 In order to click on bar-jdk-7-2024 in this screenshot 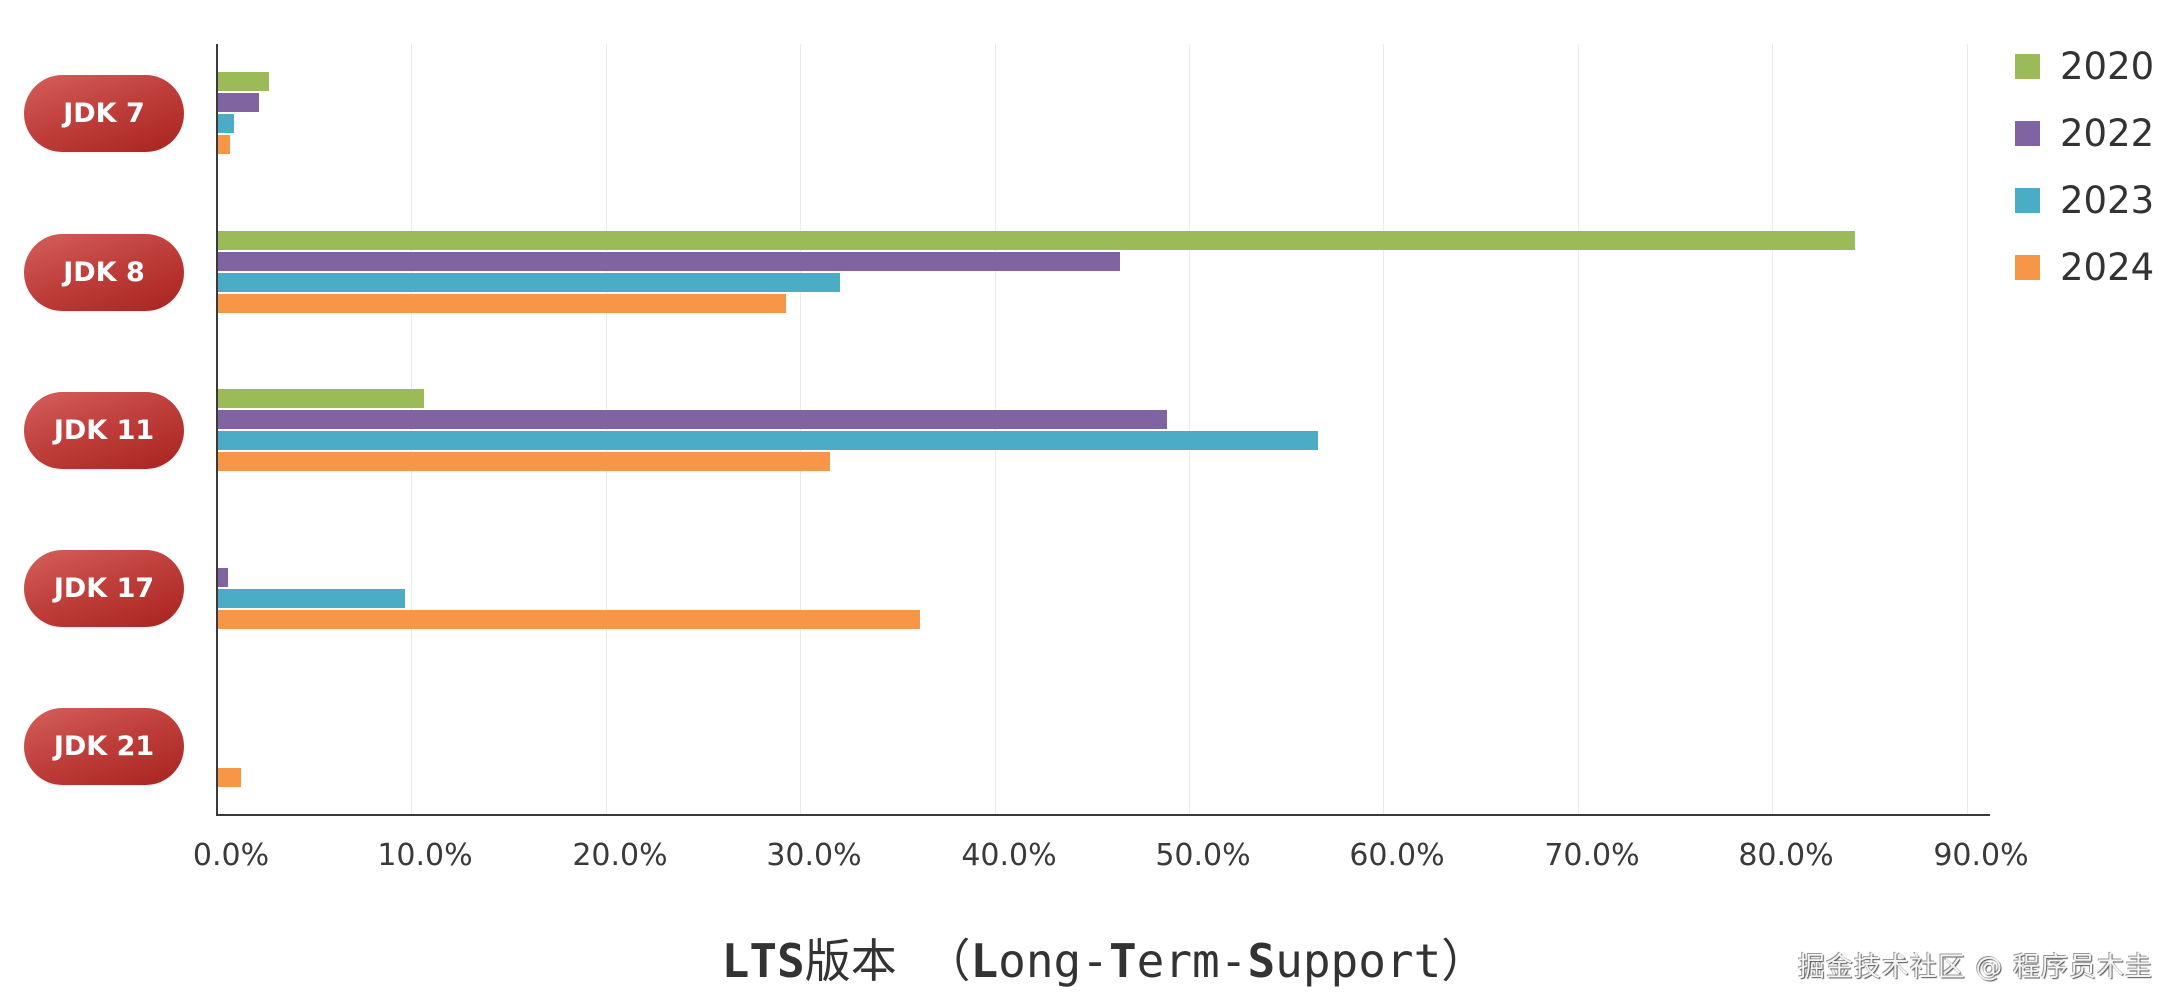, I will do `click(224, 144)`.